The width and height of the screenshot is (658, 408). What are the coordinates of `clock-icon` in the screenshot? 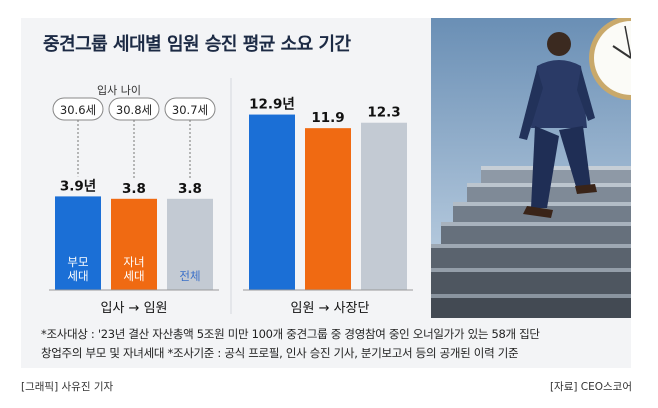 It's located at (610, 59).